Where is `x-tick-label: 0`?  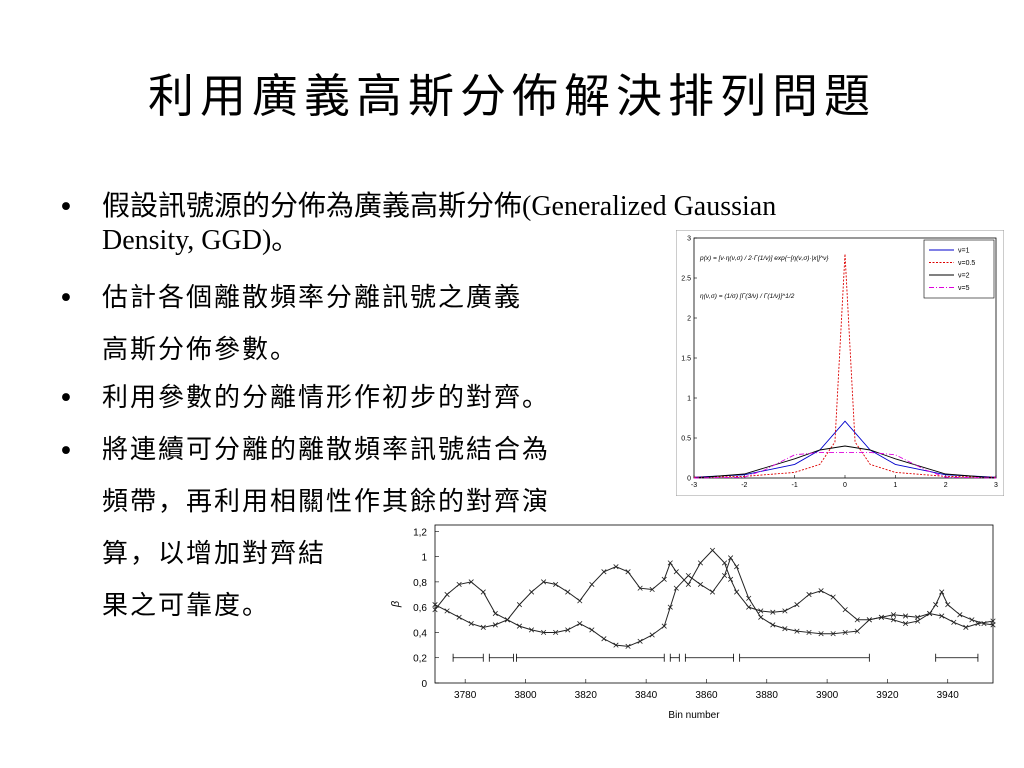
x-tick-label: 0 is located at coordinates (845, 485).